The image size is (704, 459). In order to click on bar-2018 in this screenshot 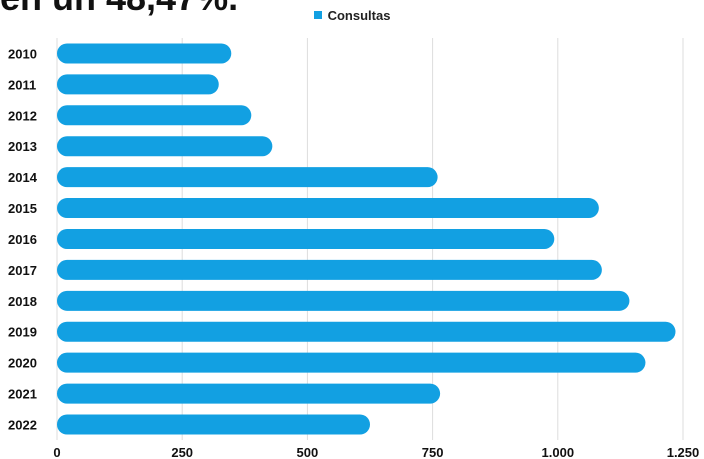, I will do `click(343, 300)`.